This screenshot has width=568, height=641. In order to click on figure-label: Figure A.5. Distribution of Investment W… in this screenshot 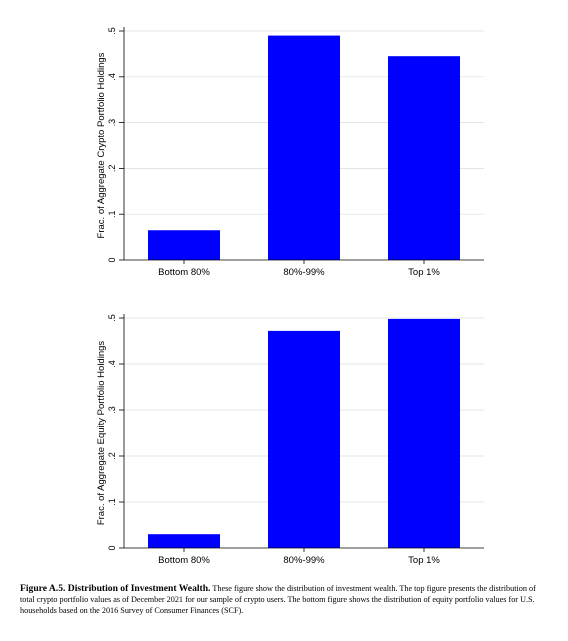, I will do `click(115, 588)`.